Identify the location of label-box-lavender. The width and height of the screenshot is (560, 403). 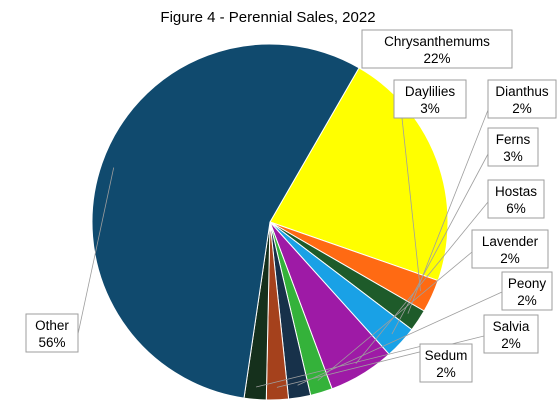
(510, 249).